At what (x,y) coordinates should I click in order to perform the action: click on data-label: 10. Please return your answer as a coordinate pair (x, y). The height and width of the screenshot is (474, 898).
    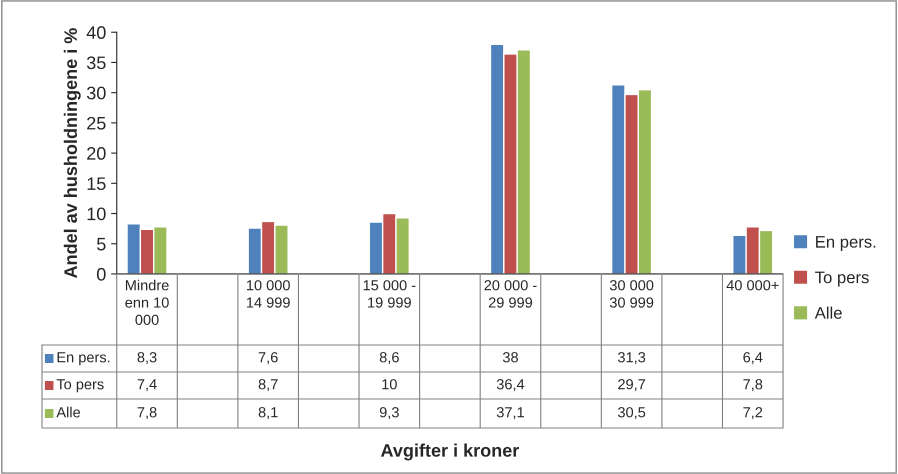
    Looking at the image, I should click on (389, 384).